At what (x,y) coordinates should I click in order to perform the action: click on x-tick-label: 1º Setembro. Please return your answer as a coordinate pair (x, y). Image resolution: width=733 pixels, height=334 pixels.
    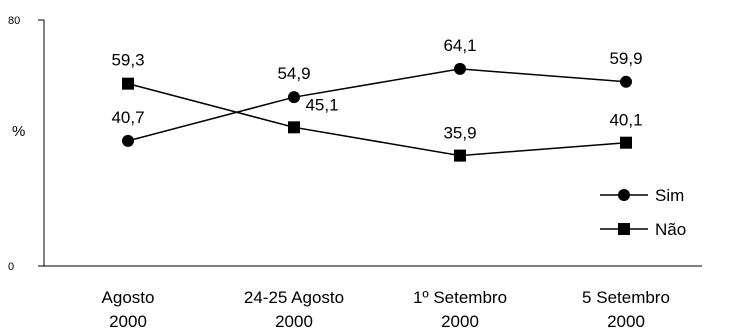
    Looking at the image, I should click on (460, 297).